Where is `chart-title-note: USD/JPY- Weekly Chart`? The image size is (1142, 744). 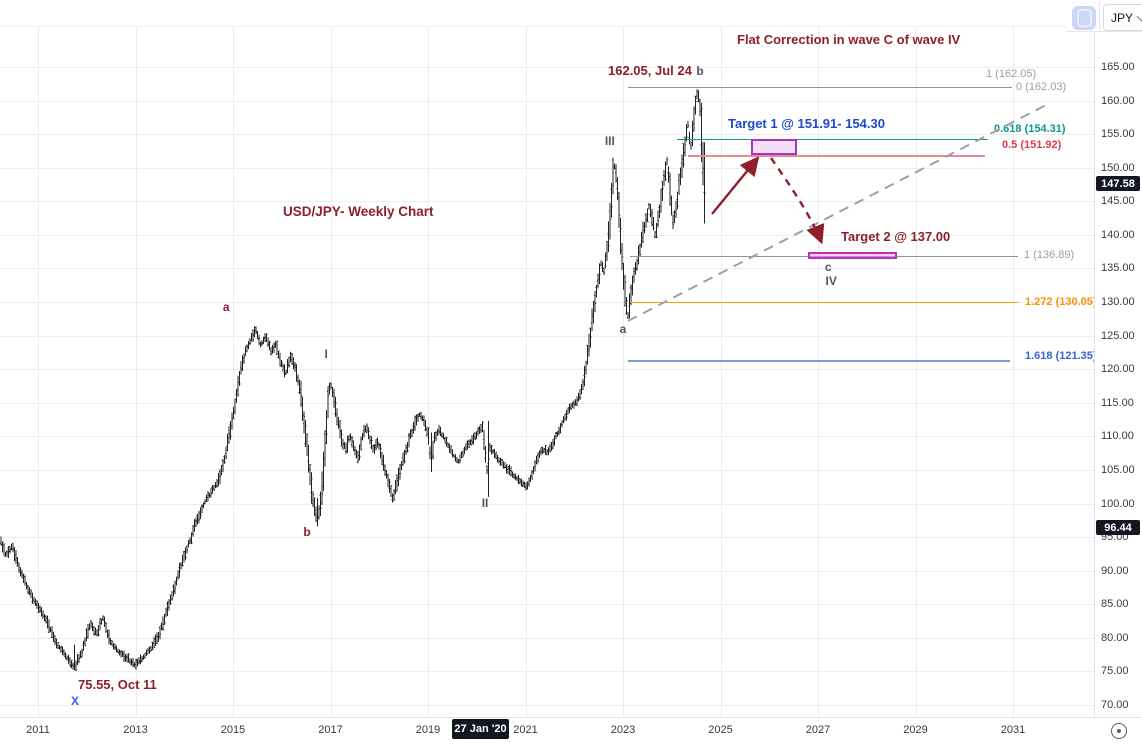 chart-title-note: USD/JPY- Weekly Chart is located at coordinates (358, 211).